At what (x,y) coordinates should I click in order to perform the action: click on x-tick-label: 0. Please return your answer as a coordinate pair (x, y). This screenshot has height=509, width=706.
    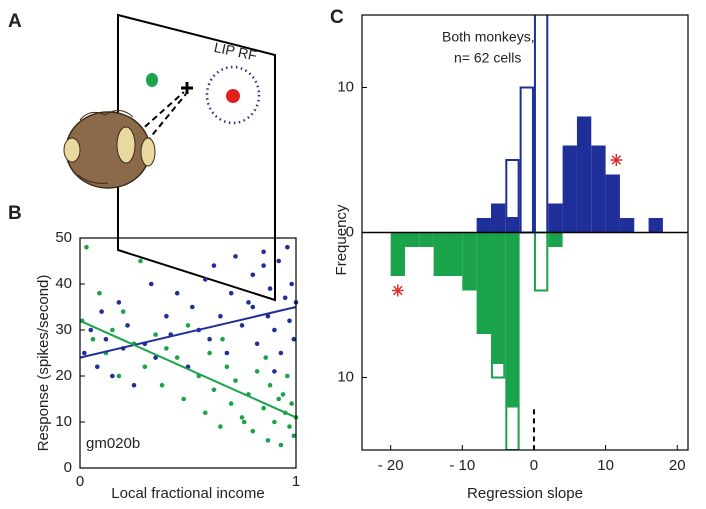
    Looking at the image, I should click on (80, 481).